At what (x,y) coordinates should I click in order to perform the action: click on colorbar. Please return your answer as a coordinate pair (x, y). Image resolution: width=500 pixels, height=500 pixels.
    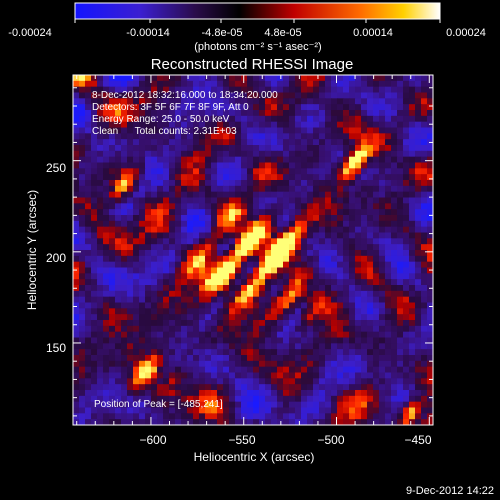
    Looking at the image, I should click on (257, 11).